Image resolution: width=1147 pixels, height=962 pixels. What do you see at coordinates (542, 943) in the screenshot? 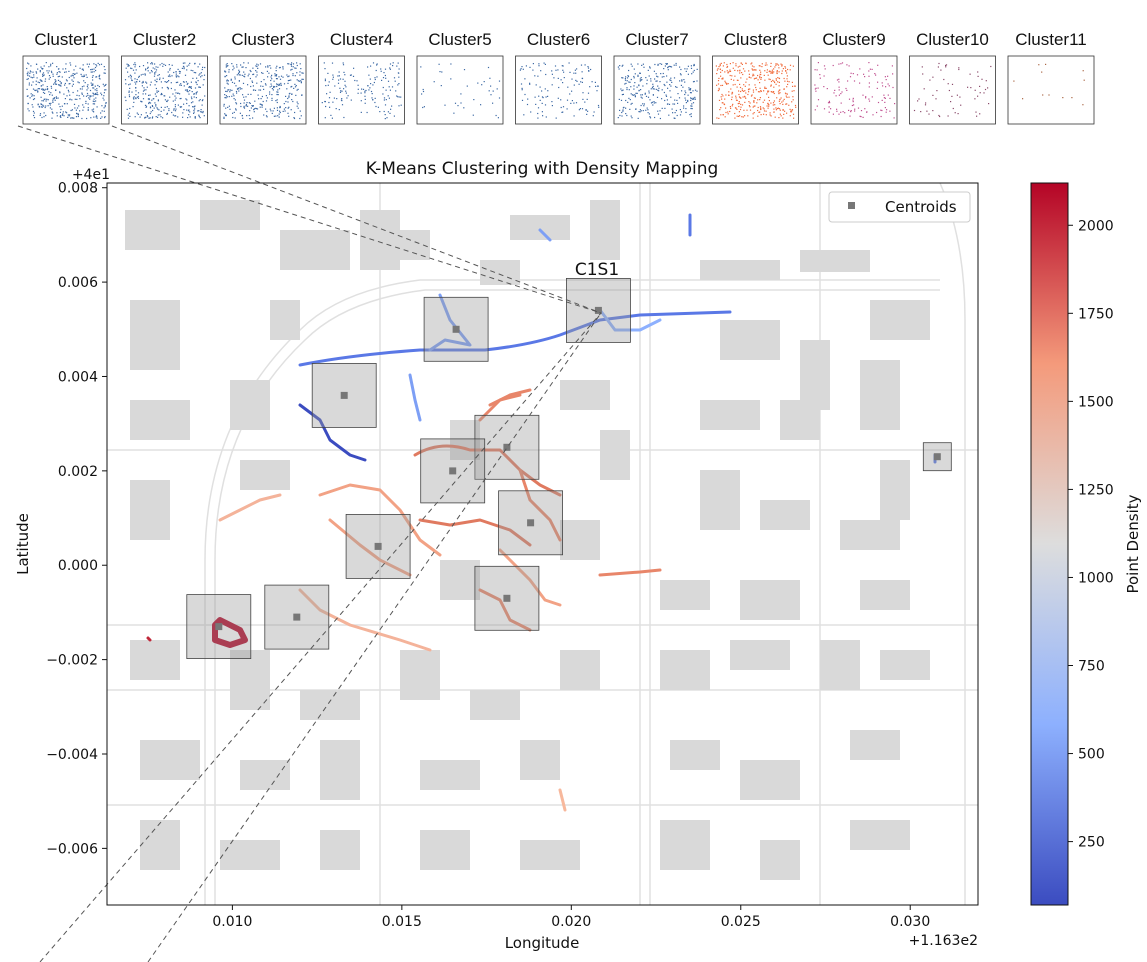
I see `x-axis-label: Longitude` at bounding box center [542, 943].